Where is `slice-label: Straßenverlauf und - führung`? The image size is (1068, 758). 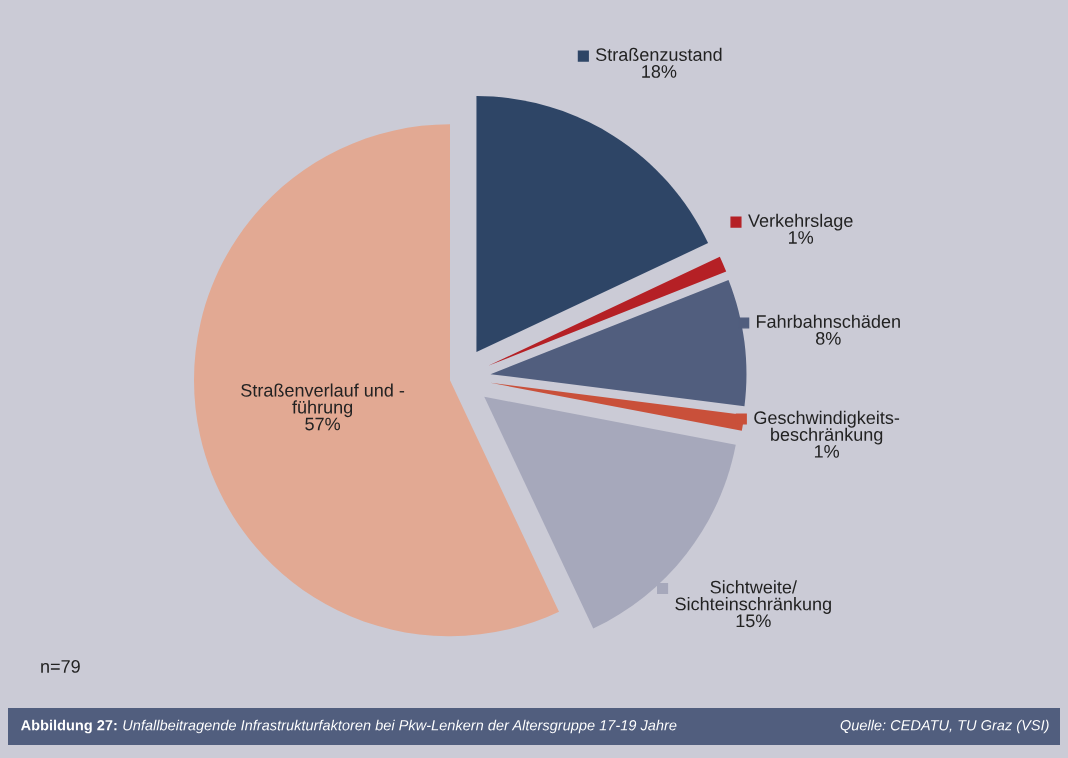 slice-label: Straßenverlauf und - führung is located at coordinates (323, 400).